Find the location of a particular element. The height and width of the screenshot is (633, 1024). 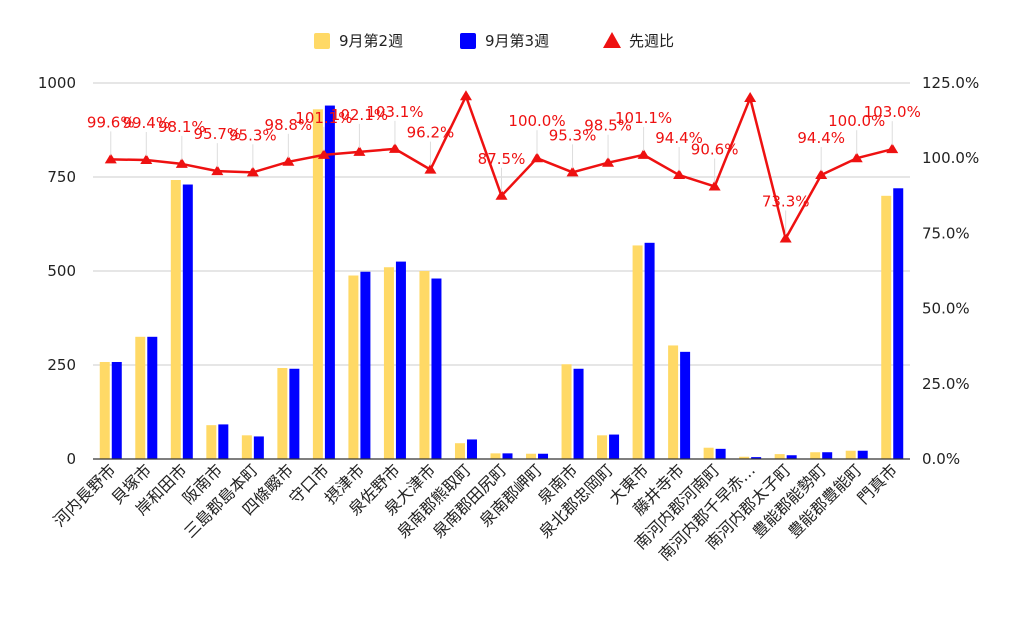

ratio-label: 96.2% is located at coordinates (431, 133).